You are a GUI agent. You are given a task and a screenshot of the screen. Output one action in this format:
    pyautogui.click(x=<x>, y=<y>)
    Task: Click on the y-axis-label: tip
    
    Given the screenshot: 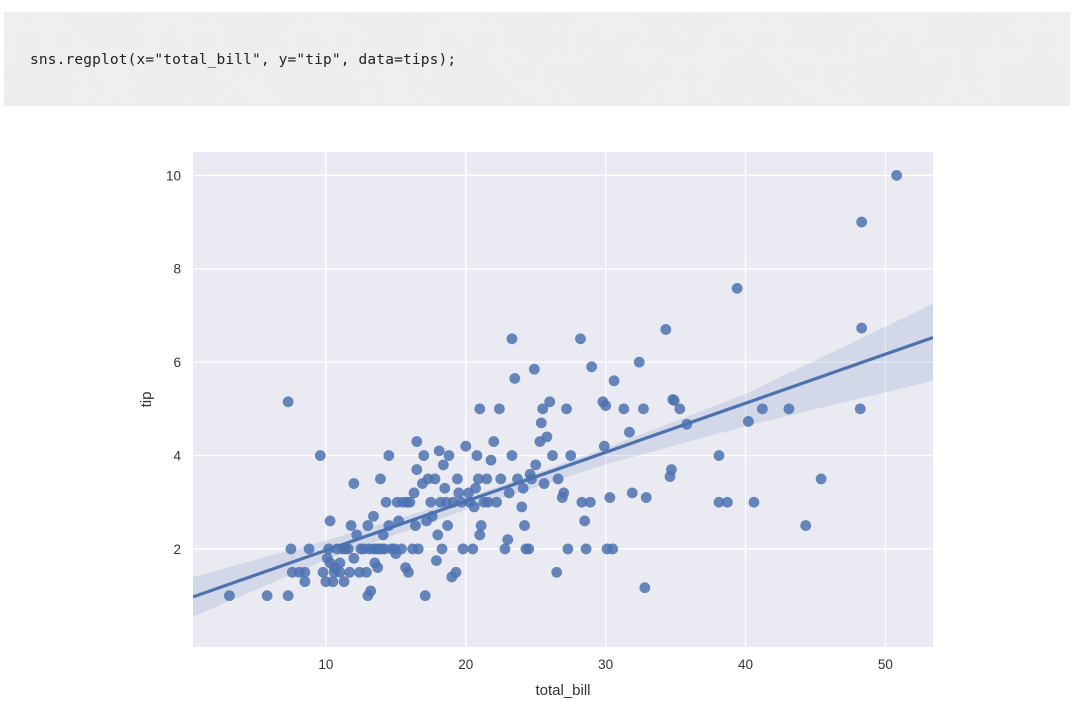 What is the action you would take?
    pyautogui.click(x=146, y=400)
    